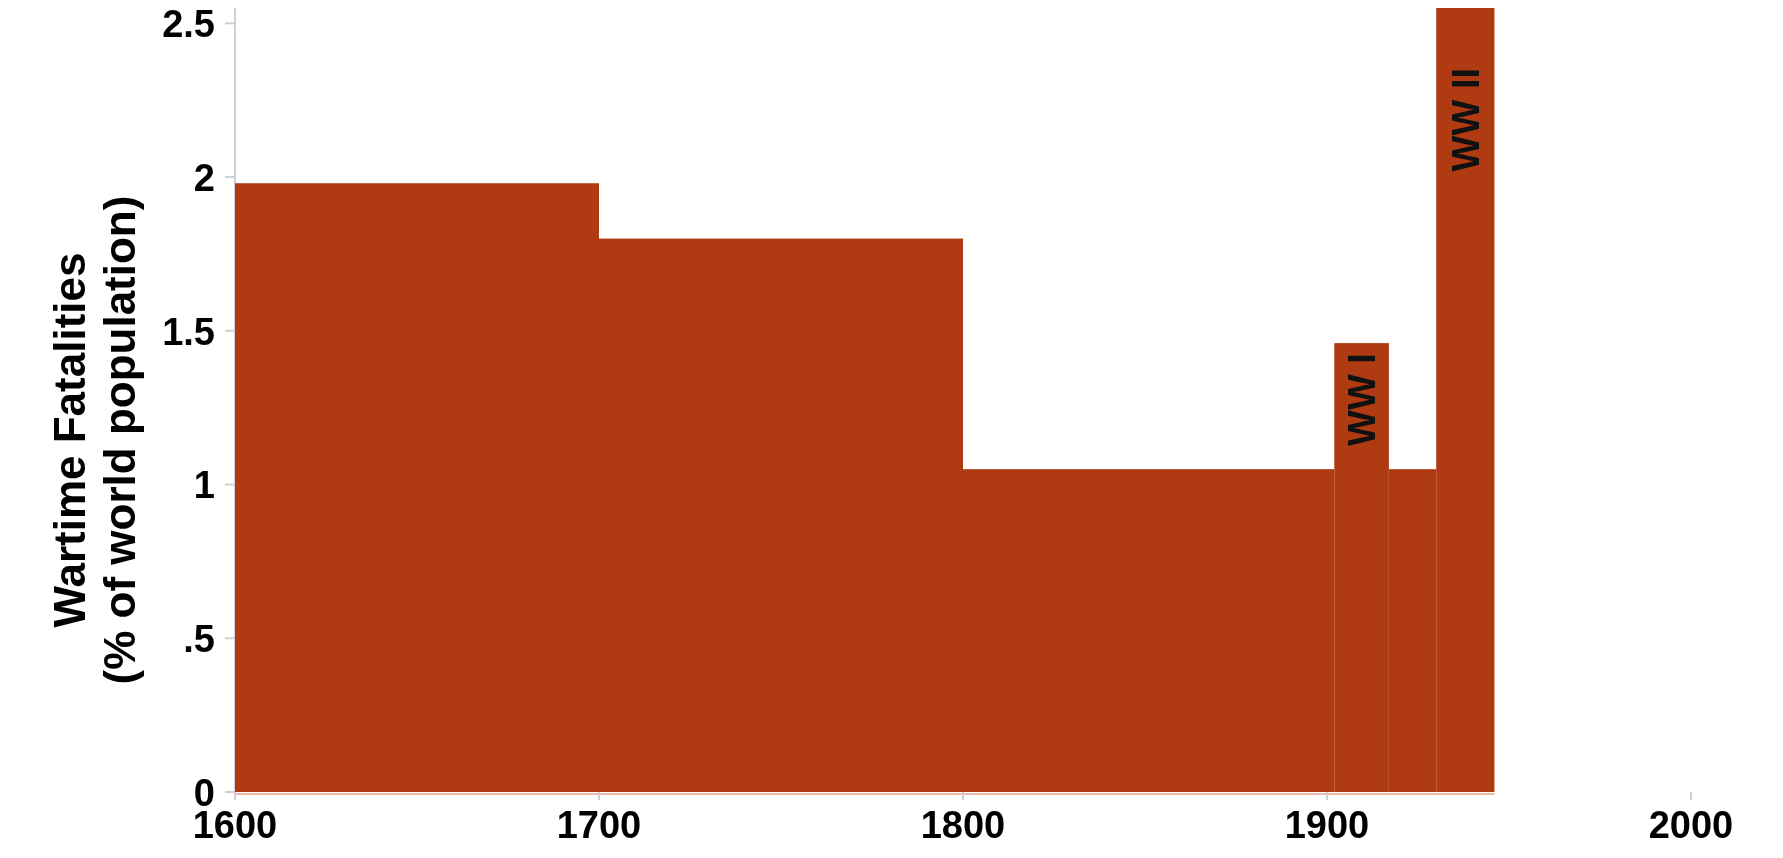  What do you see at coordinates (599, 825) in the screenshot?
I see `x-tick-label: 1700` at bounding box center [599, 825].